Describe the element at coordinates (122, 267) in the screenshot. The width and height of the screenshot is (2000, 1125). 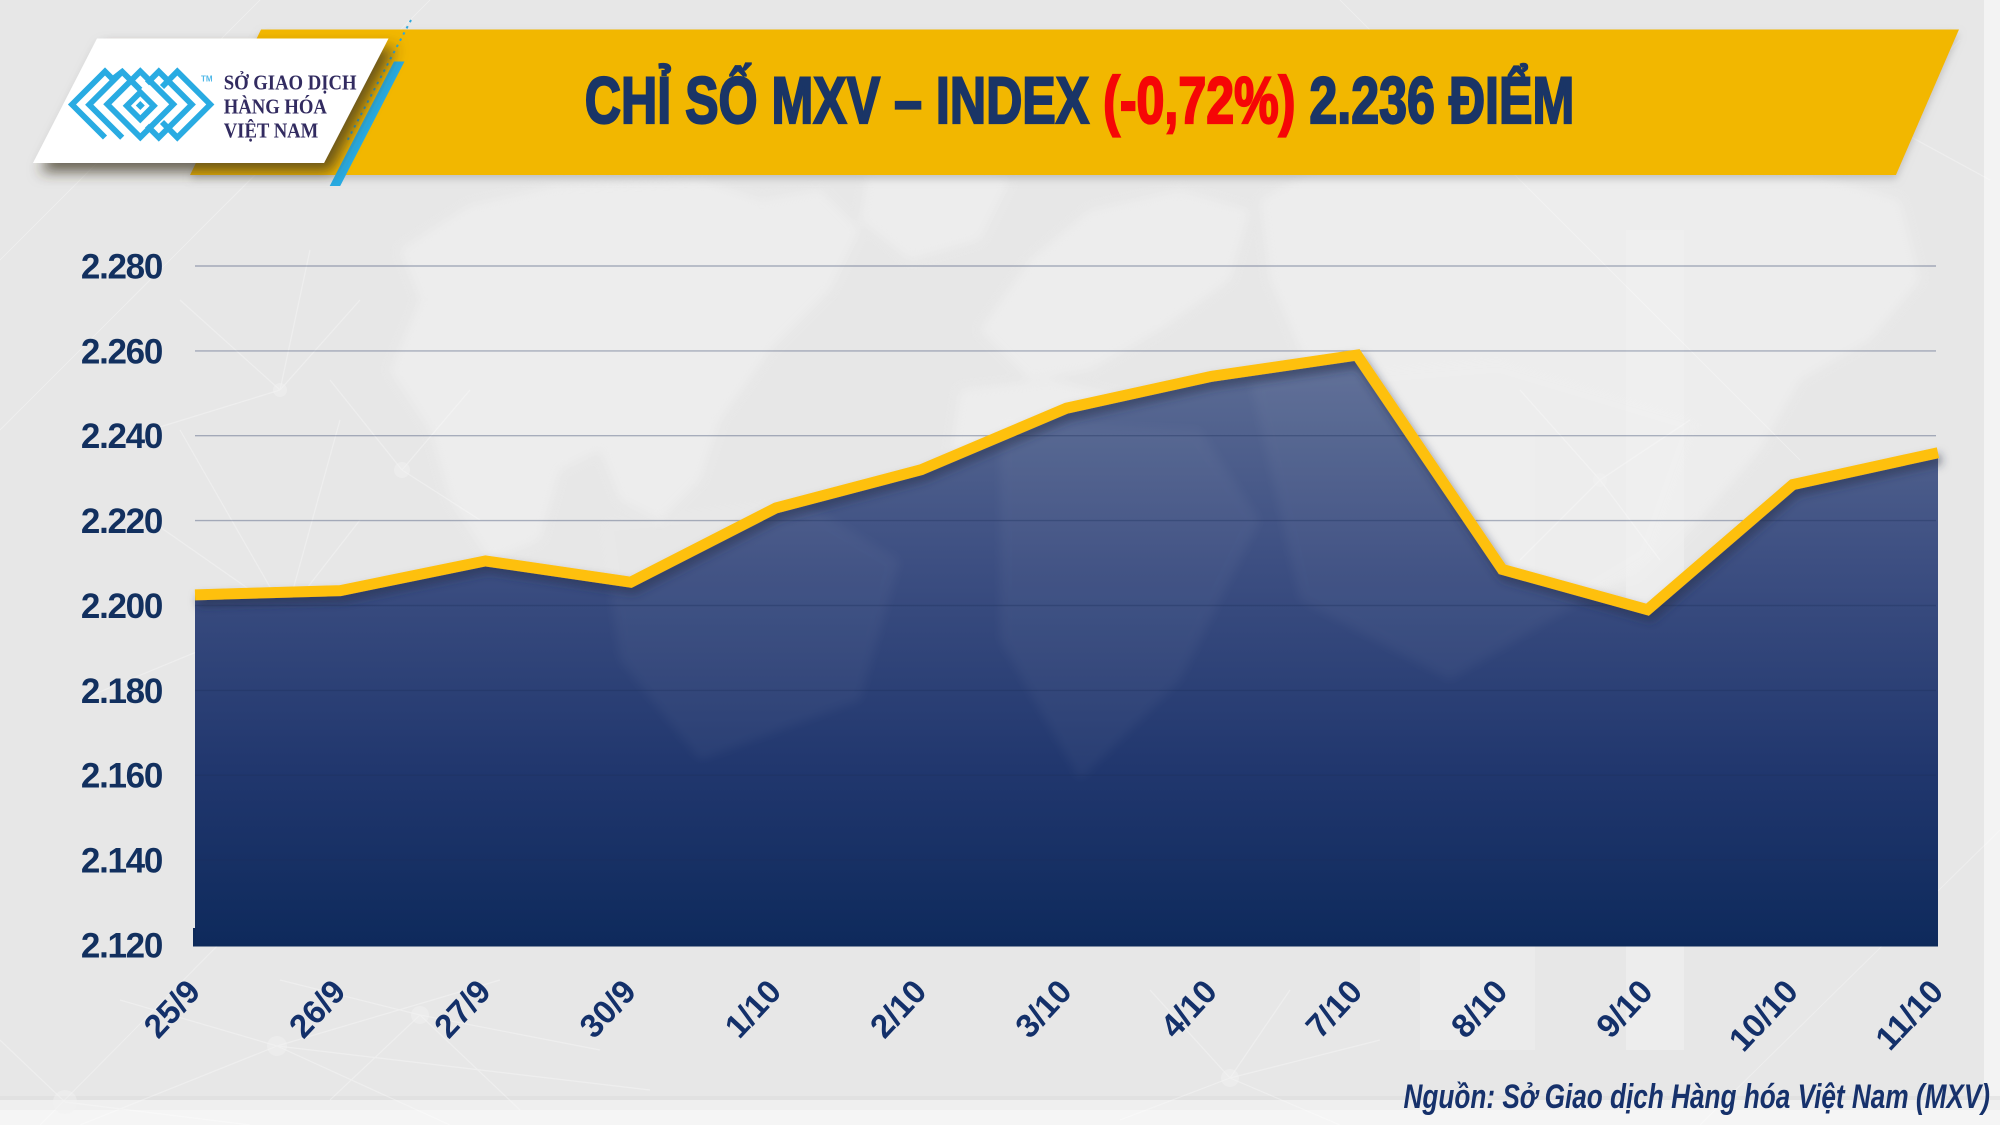
I see `svg-text: 2.280` at that location.